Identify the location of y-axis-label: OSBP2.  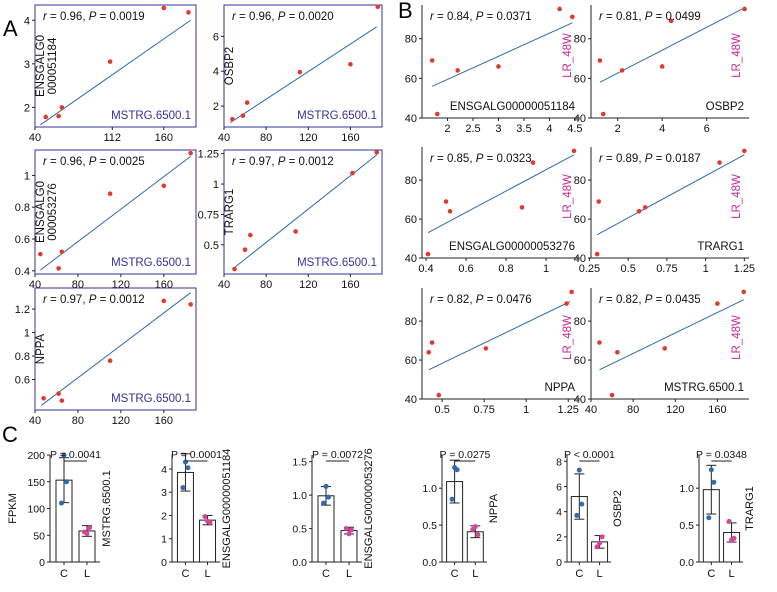
(230, 66).